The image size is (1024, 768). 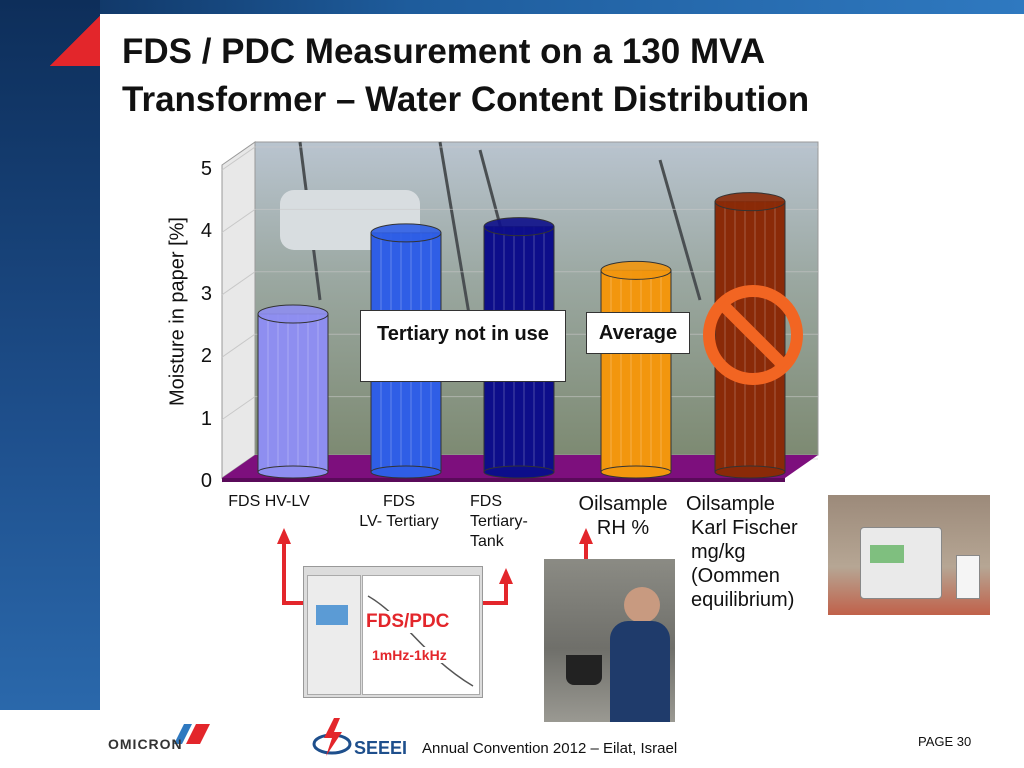 I want to click on technician-figure, so click(x=642, y=605).